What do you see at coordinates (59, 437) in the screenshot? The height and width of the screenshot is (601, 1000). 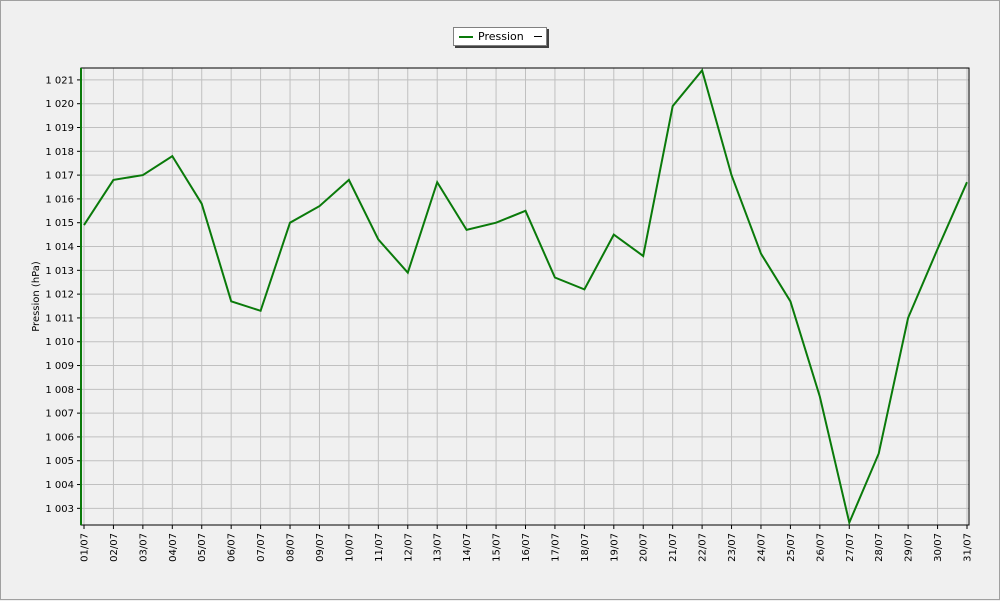 I see `y-tick-label: 1 006` at bounding box center [59, 437].